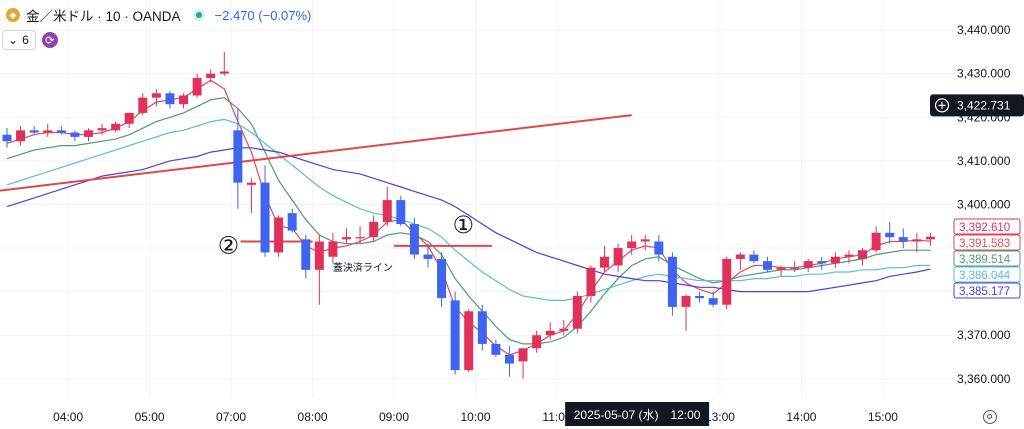  What do you see at coordinates (984, 161) in the screenshot?
I see `y-tick-label: 3,410.000` at bounding box center [984, 161].